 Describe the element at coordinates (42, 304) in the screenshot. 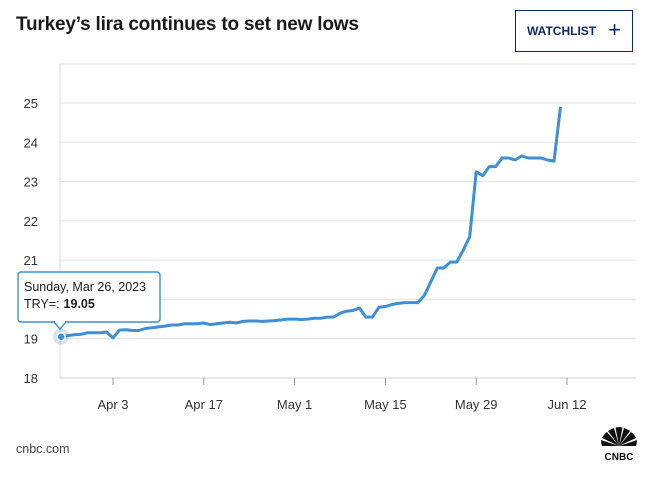

I see `tooltip-series-label: TRY=:` at that location.